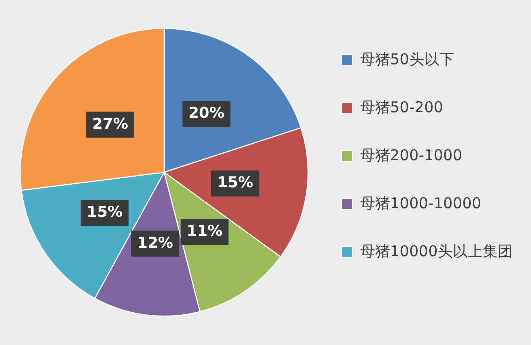 The width and height of the screenshot is (531, 345). Describe the element at coordinates (206, 113) in the screenshot. I see `data-label: 20%` at that location.